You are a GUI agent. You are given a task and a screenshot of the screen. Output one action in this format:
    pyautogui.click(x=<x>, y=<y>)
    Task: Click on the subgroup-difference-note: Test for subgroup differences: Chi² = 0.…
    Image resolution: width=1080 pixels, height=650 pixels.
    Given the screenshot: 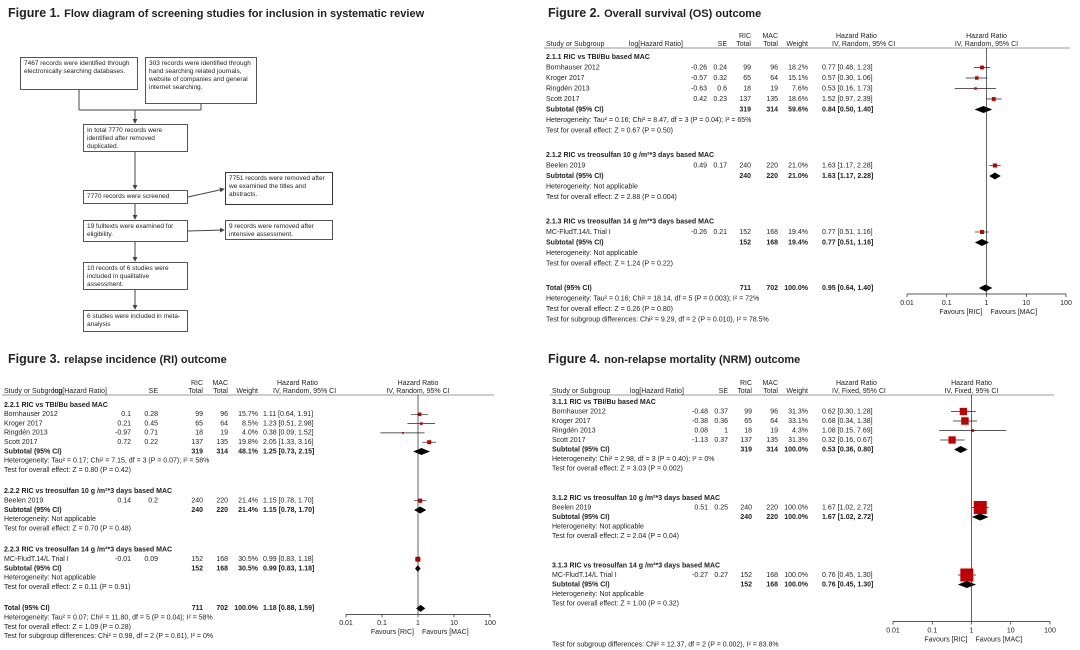 What is the action you would take?
    pyautogui.click(x=108, y=636)
    